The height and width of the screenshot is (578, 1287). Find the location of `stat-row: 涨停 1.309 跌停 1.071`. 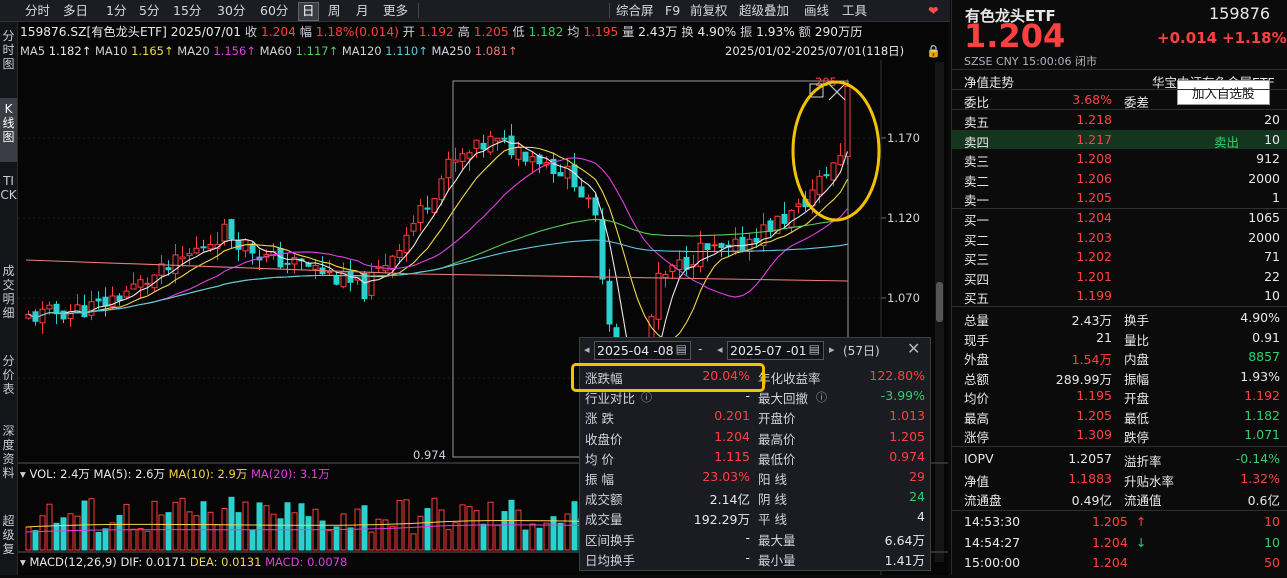

stat-row: 涨停 1.309 跌停 1.071 is located at coordinates (1119, 435).